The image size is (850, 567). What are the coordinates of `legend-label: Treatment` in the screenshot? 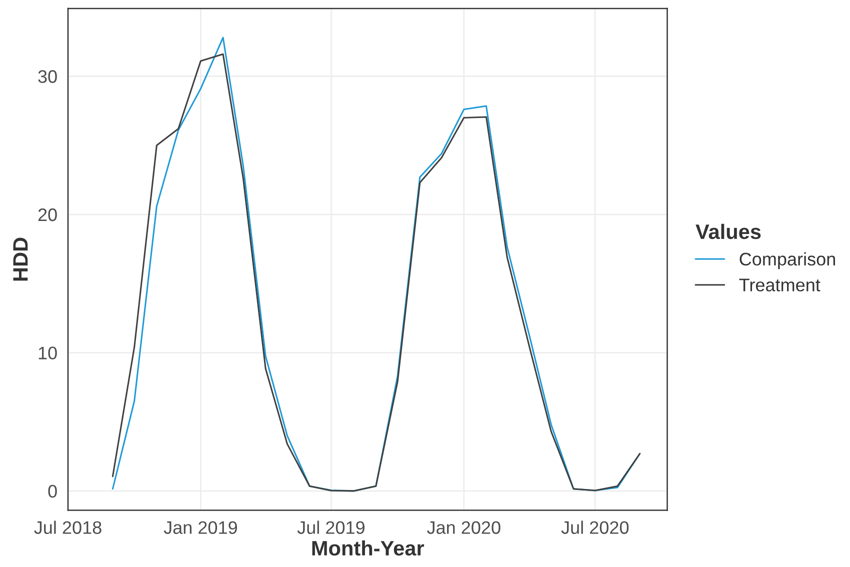 It's located at (779, 285).